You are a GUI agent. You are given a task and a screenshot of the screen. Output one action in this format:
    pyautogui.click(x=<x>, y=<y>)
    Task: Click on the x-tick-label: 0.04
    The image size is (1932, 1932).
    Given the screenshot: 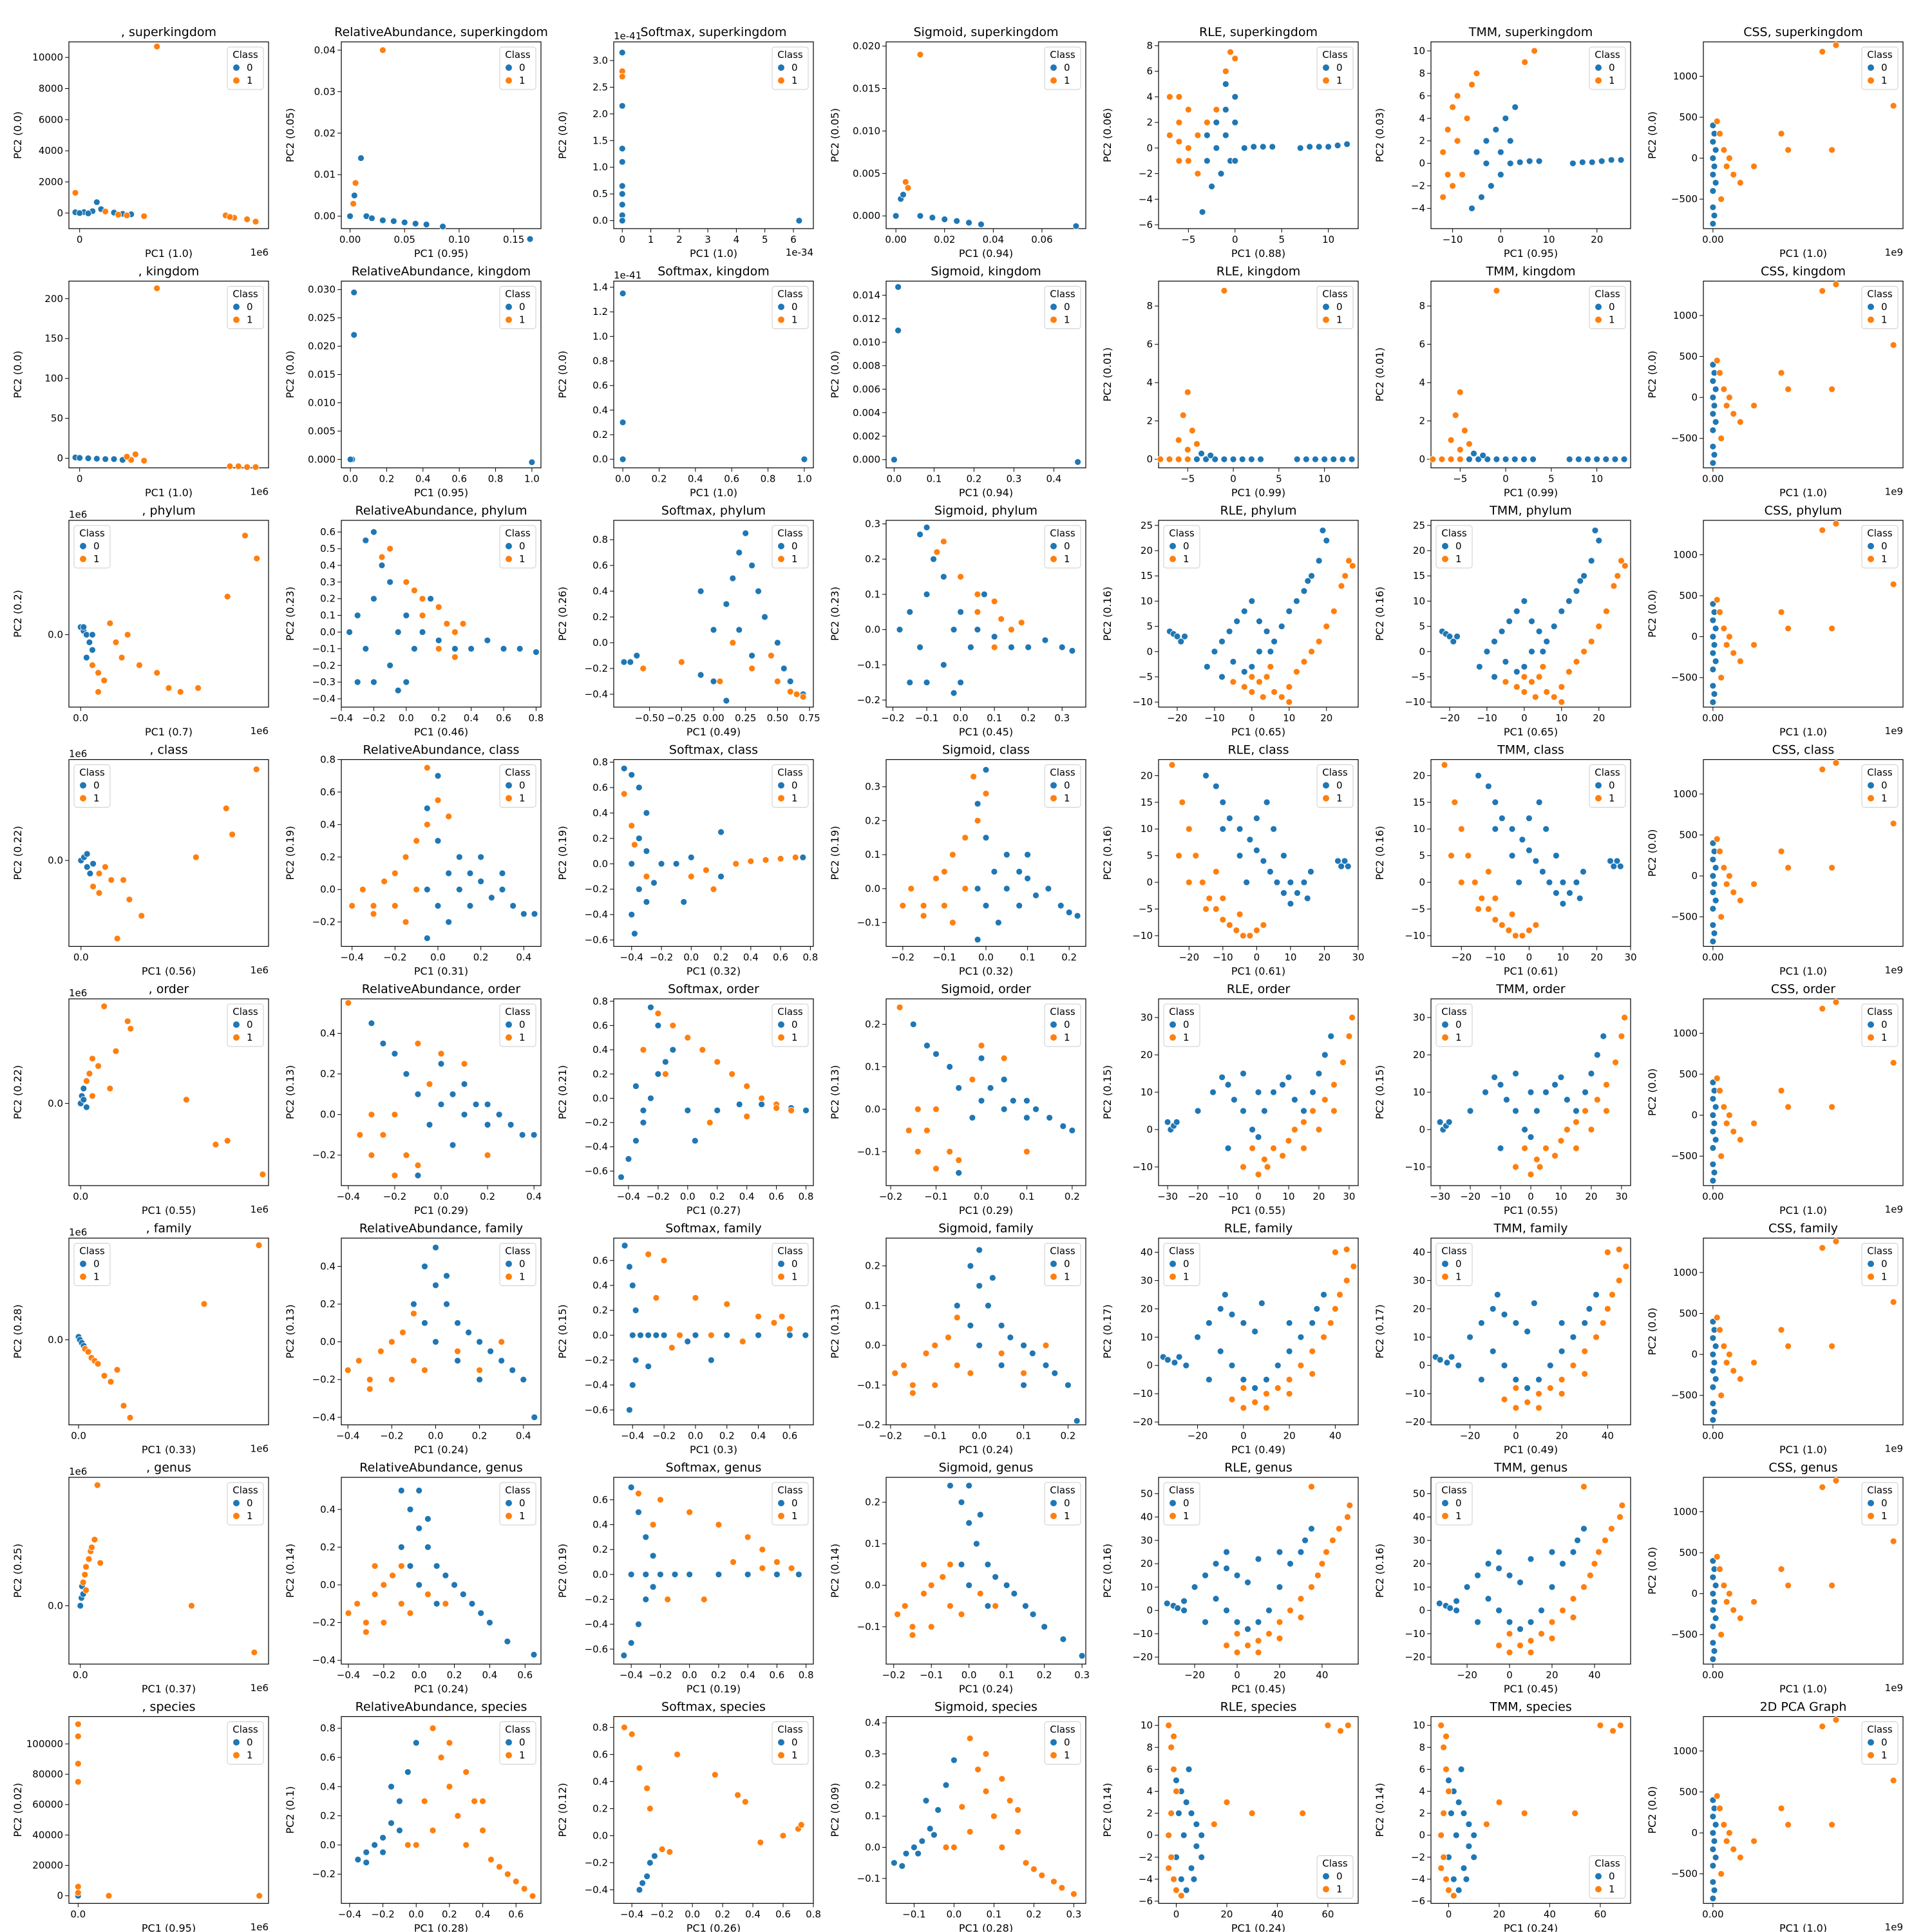 What is the action you would take?
    pyautogui.click(x=994, y=240)
    